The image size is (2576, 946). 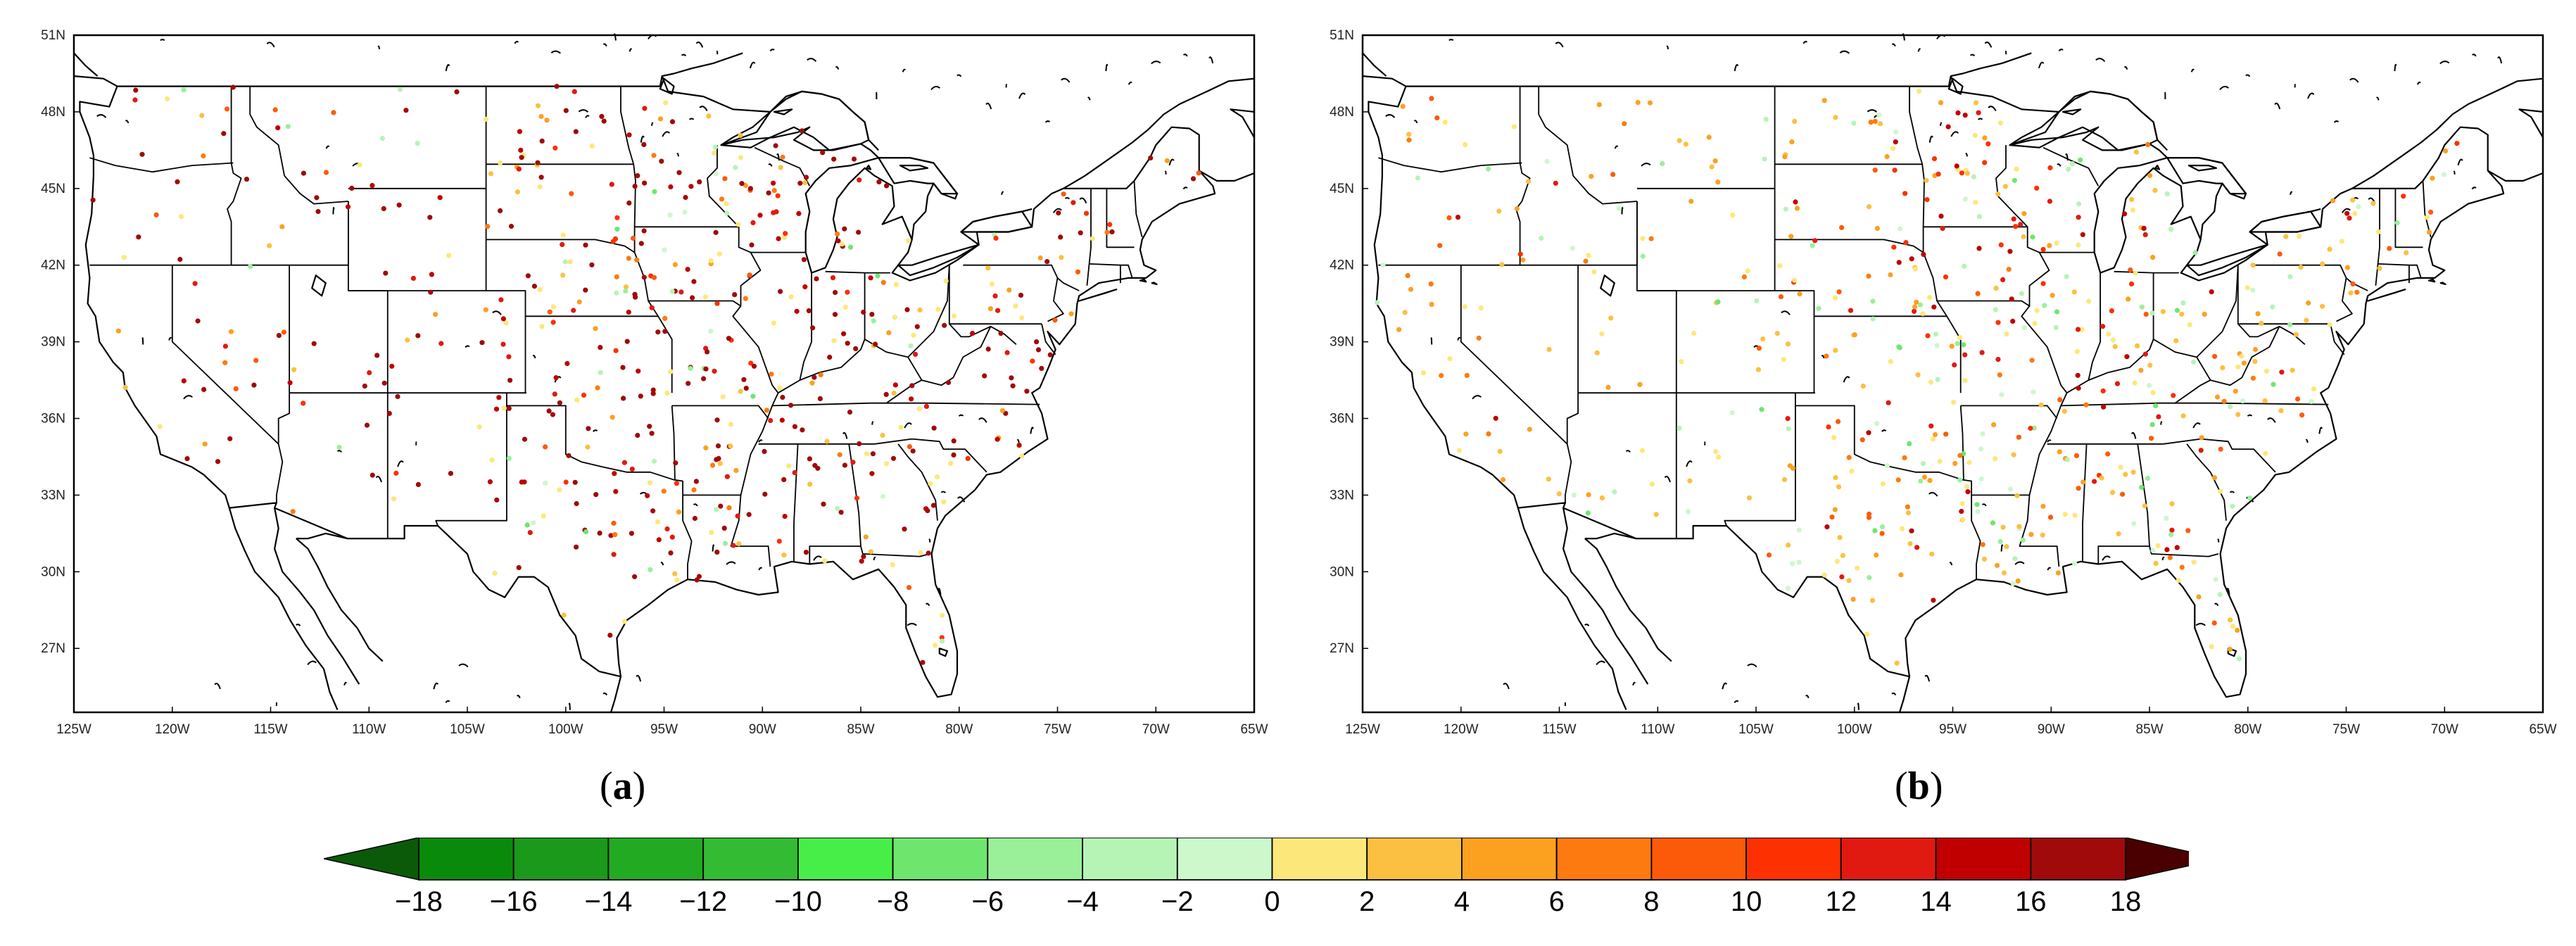 I want to click on lon-tick-label: 80W, so click(x=2247, y=730).